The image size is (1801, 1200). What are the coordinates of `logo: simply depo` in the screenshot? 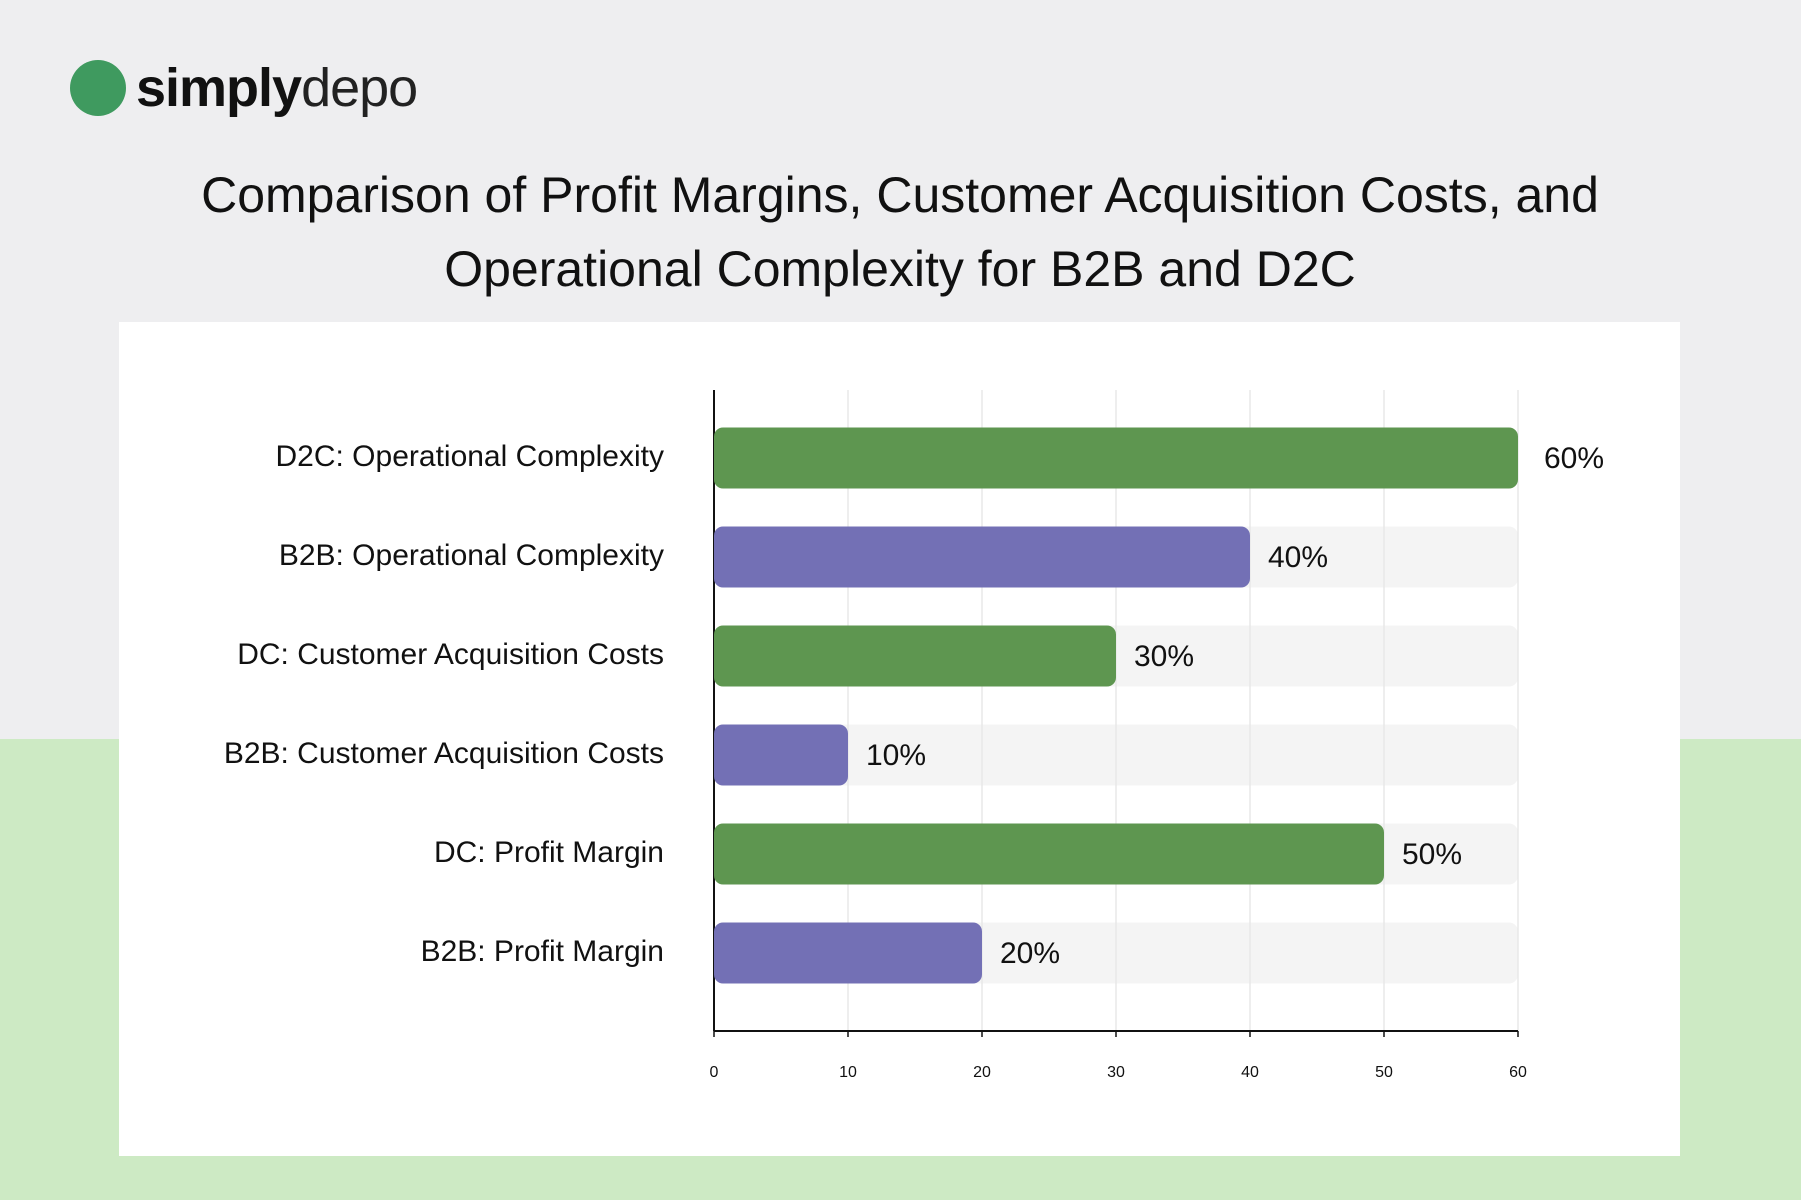 It's located at (244, 88).